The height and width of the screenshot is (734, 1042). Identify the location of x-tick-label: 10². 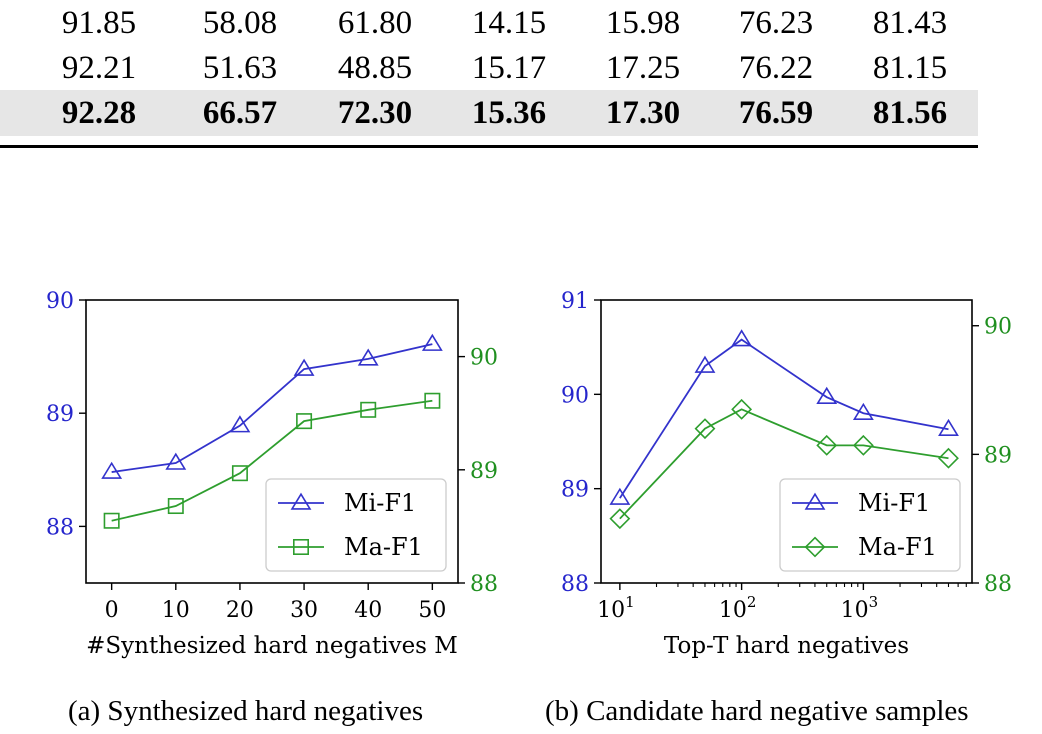
(738, 608).